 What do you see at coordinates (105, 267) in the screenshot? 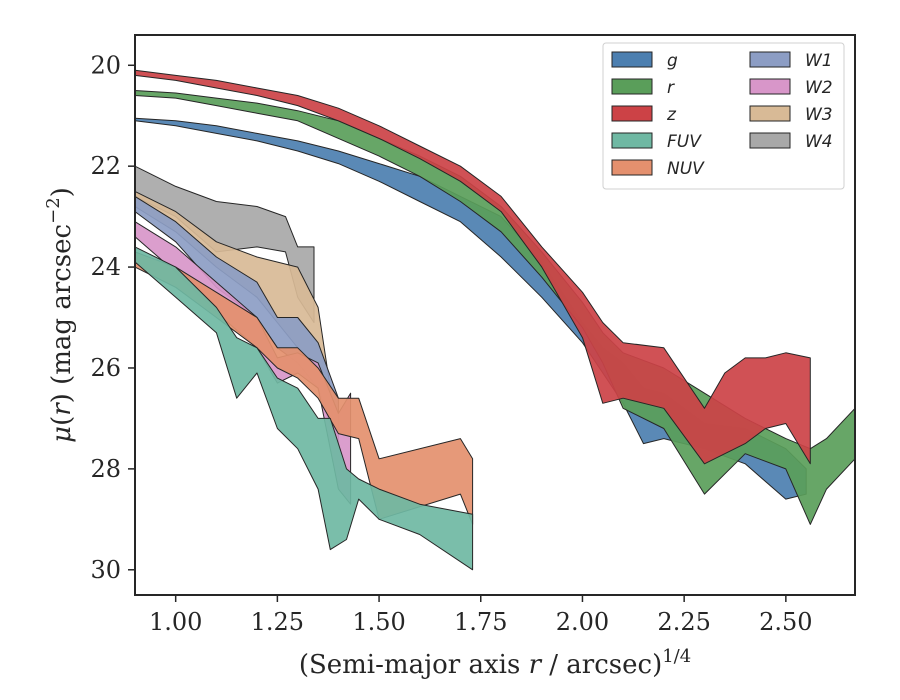
I see `y-tick-label: 24` at bounding box center [105, 267].